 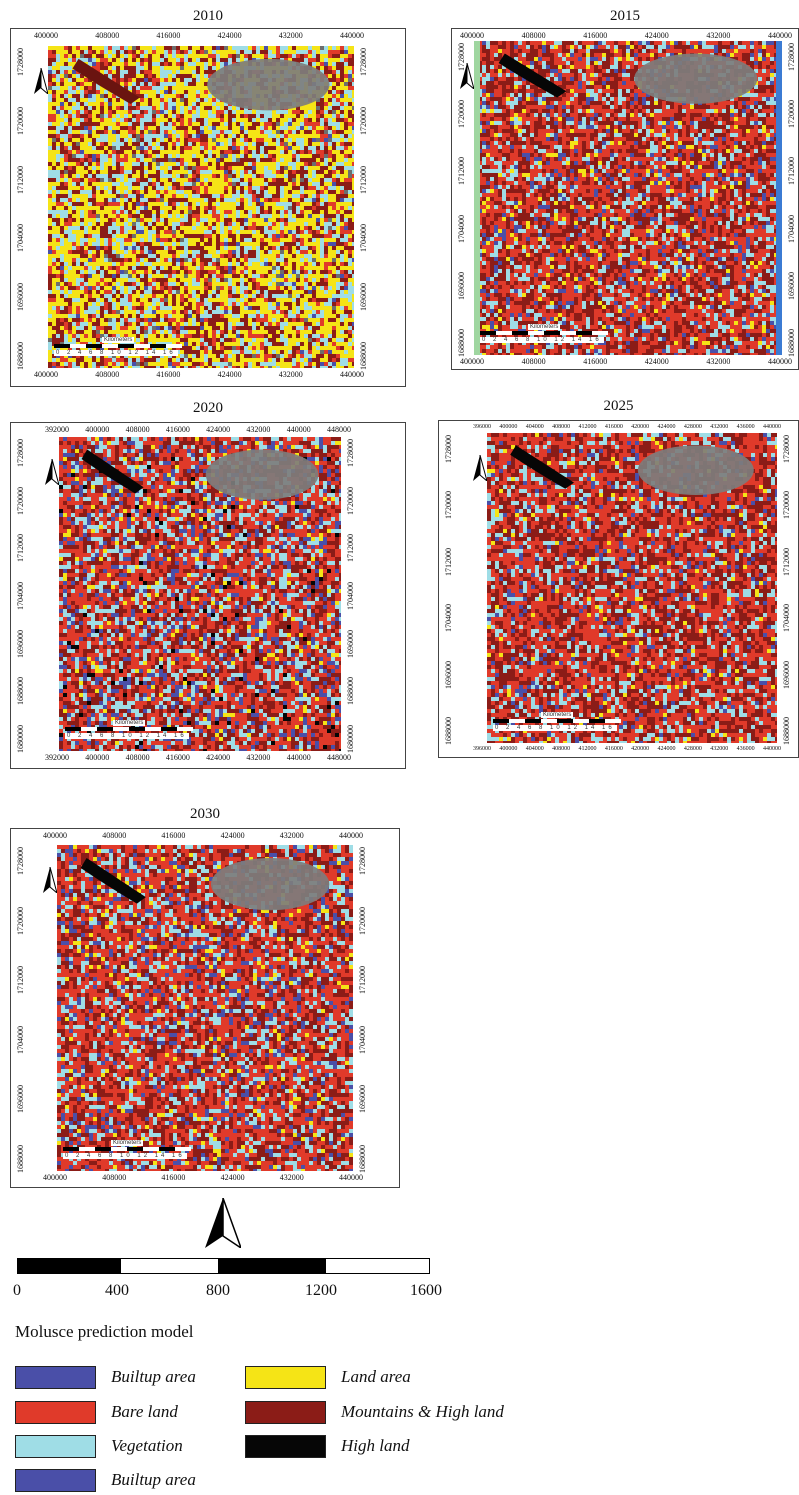 I want to click on land-cover-map-2030, so click(x=205, y=1008).